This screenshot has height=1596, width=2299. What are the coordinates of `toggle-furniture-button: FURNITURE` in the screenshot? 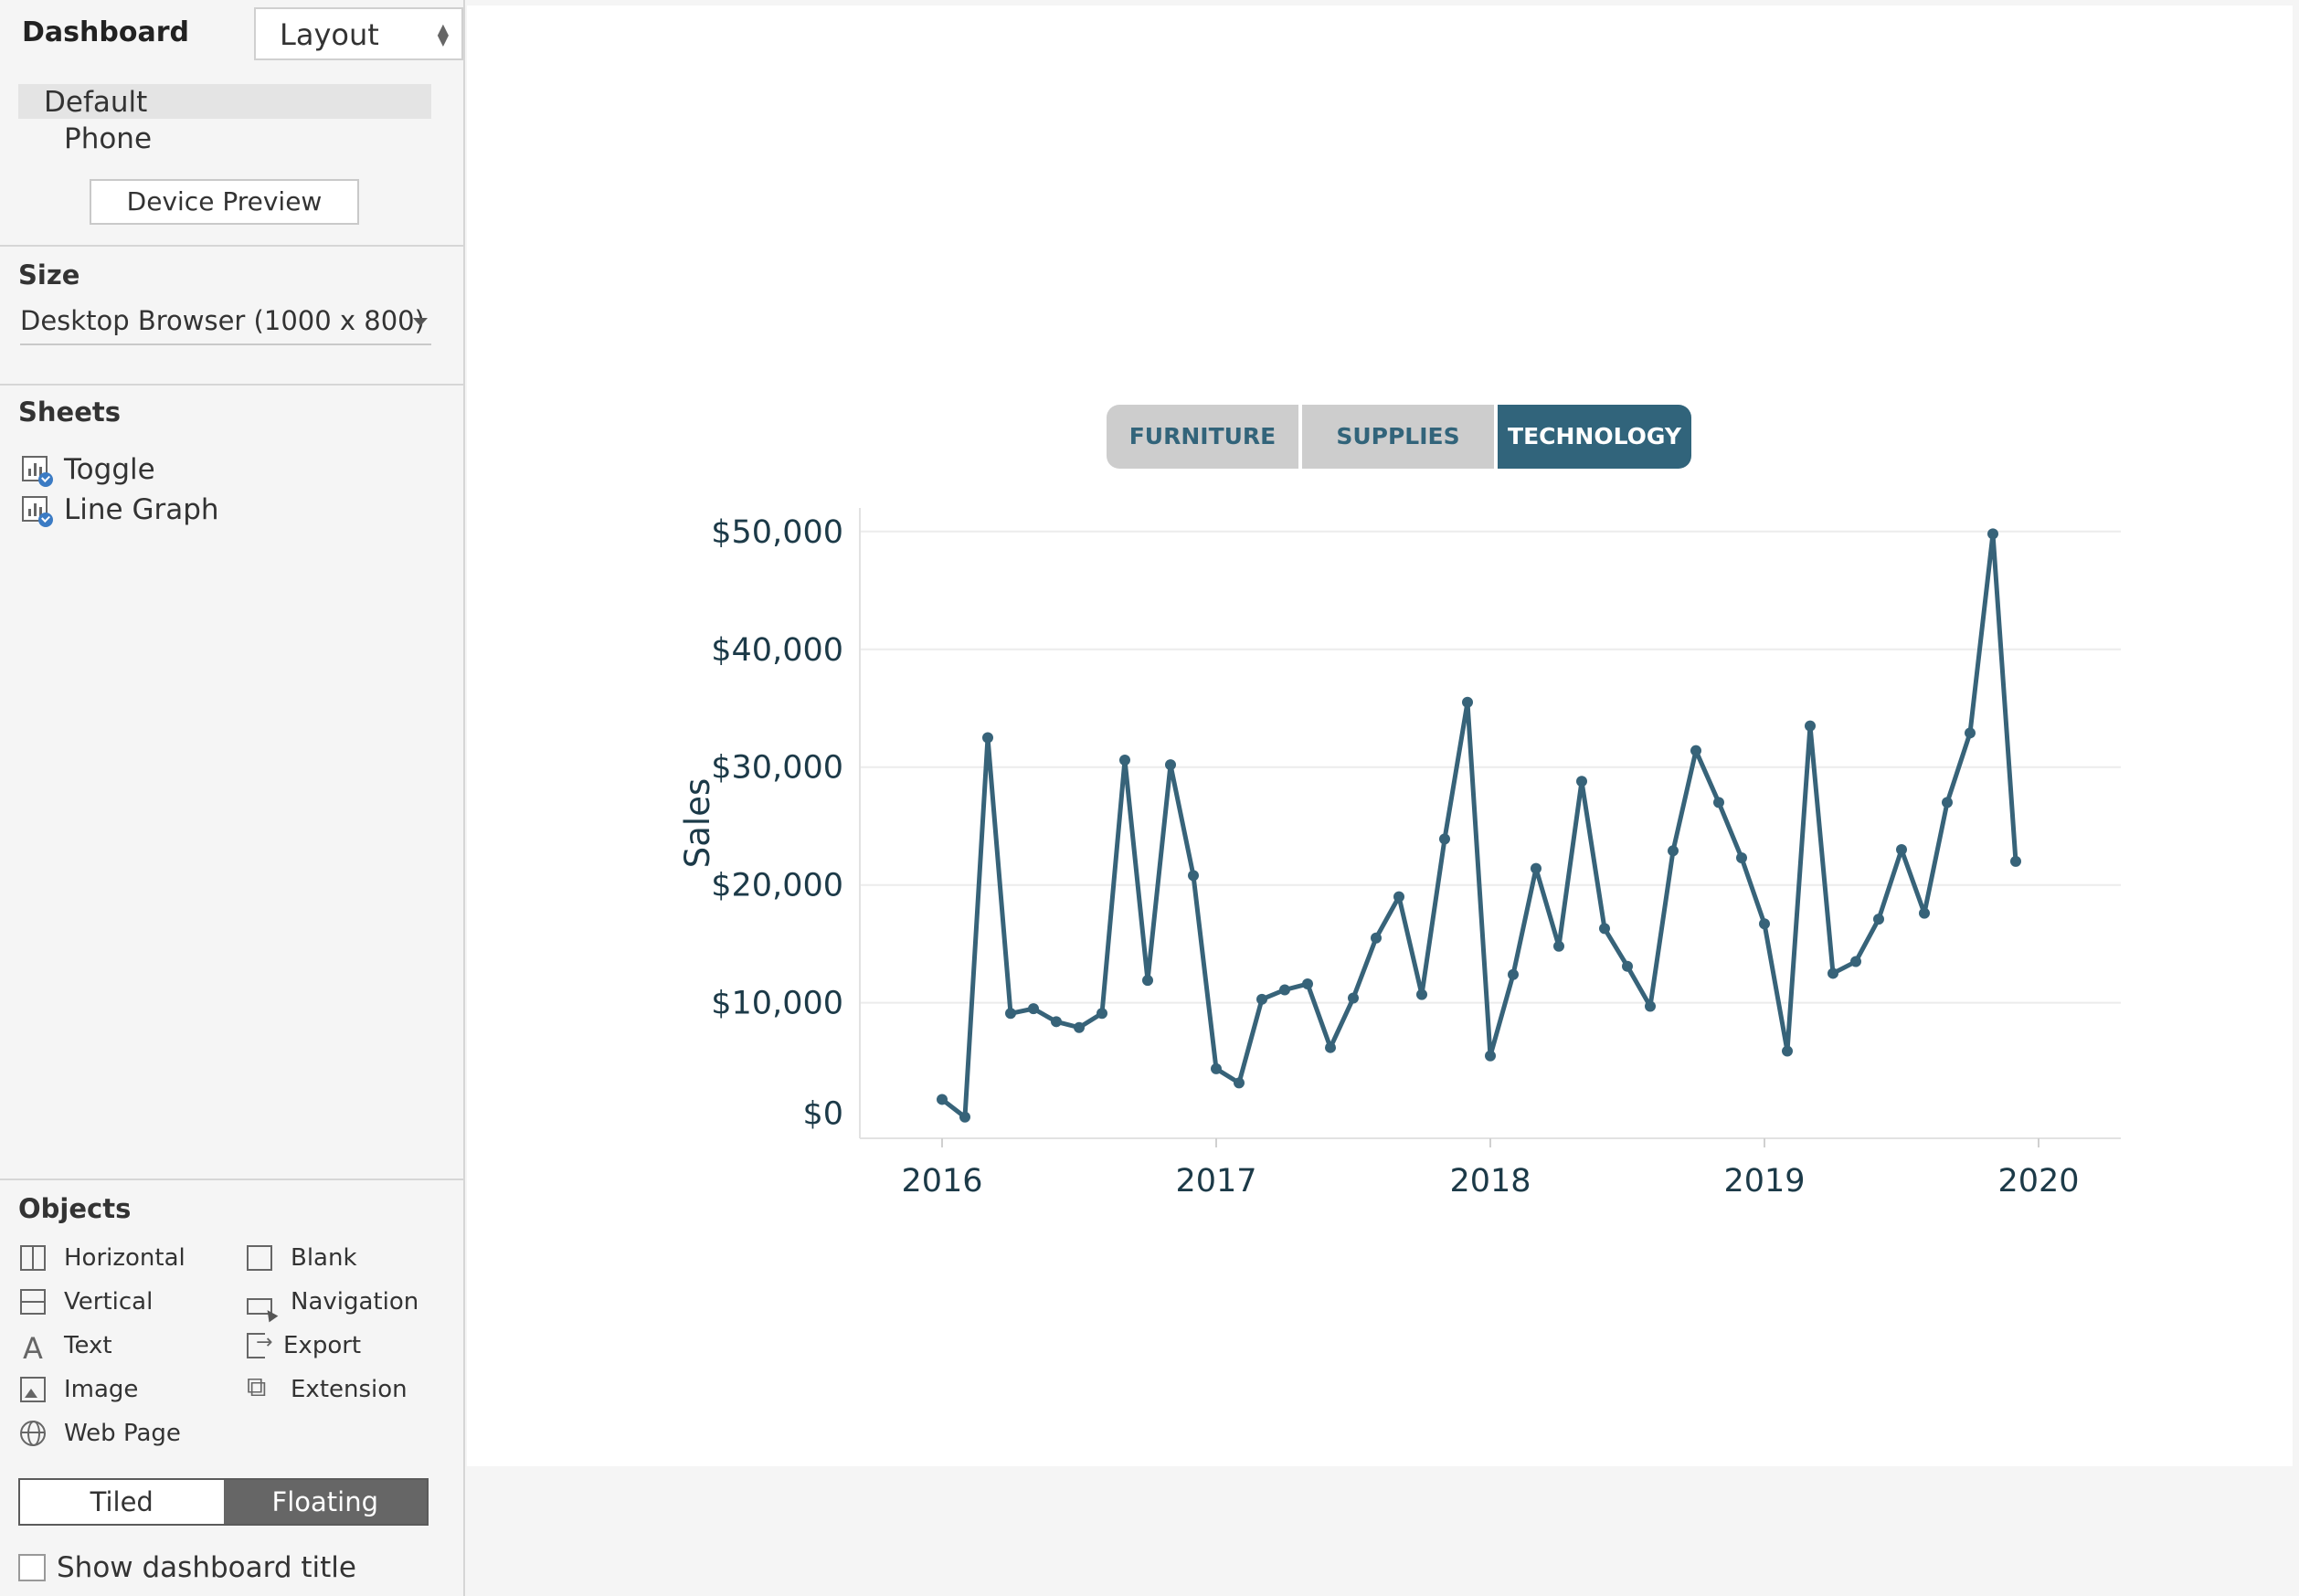 It's located at (1202, 437).